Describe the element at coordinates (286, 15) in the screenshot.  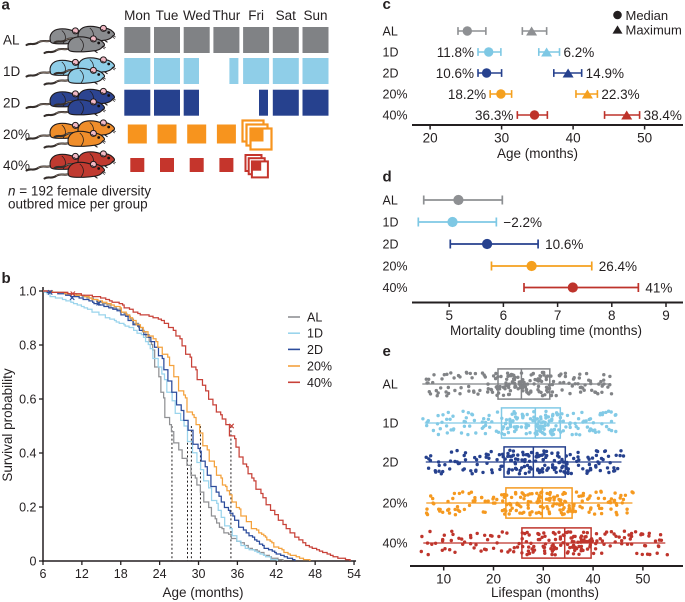
I see `svg-text: Sat` at that location.